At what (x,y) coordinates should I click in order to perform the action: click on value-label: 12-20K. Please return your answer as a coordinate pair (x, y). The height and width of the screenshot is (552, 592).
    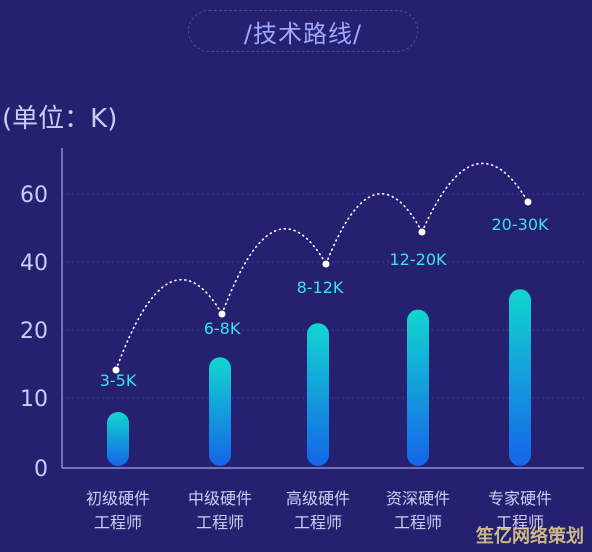
    Looking at the image, I should click on (418, 259).